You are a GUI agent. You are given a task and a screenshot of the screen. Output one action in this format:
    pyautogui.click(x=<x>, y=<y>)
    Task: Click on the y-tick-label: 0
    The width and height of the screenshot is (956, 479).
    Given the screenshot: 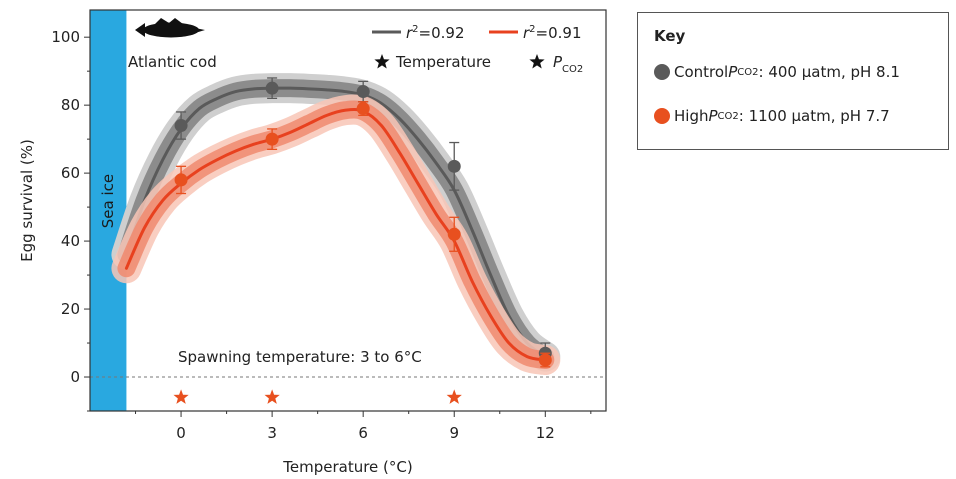 What is the action you would take?
    pyautogui.click(x=75, y=377)
    